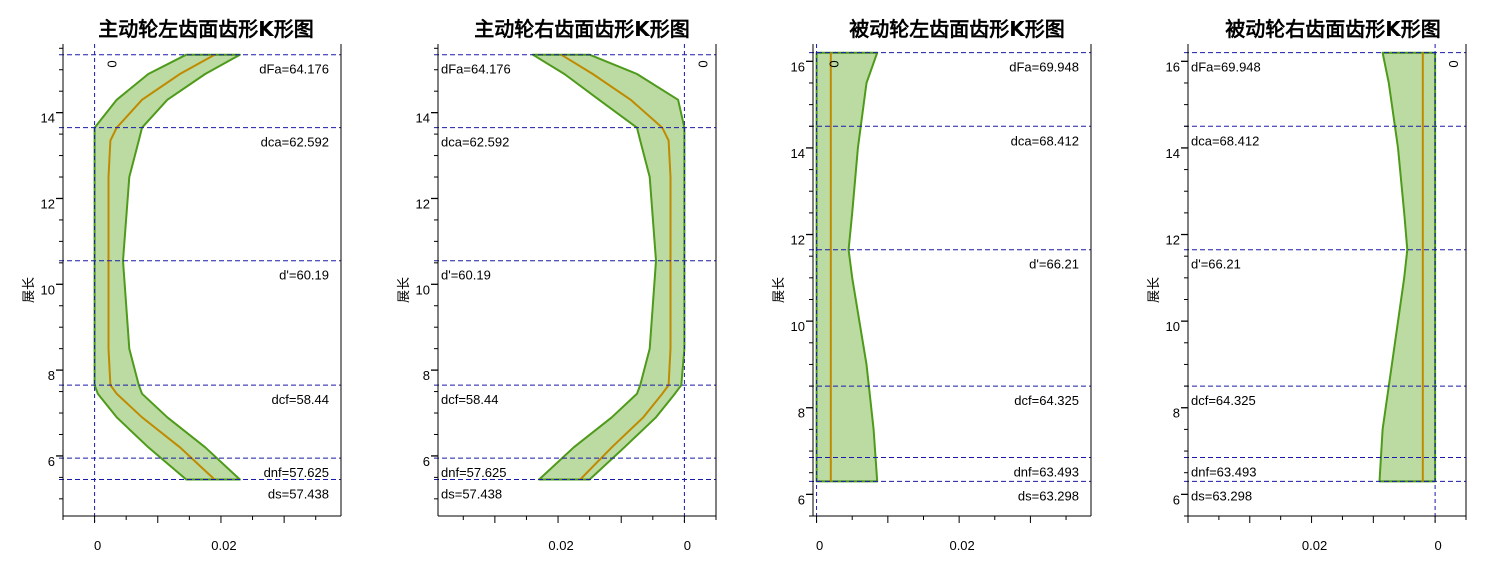 The width and height of the screenshot is (1485, 570). I want to click on chart-title: 被动轮右齿面齿形K形图, so click(1333, 29).